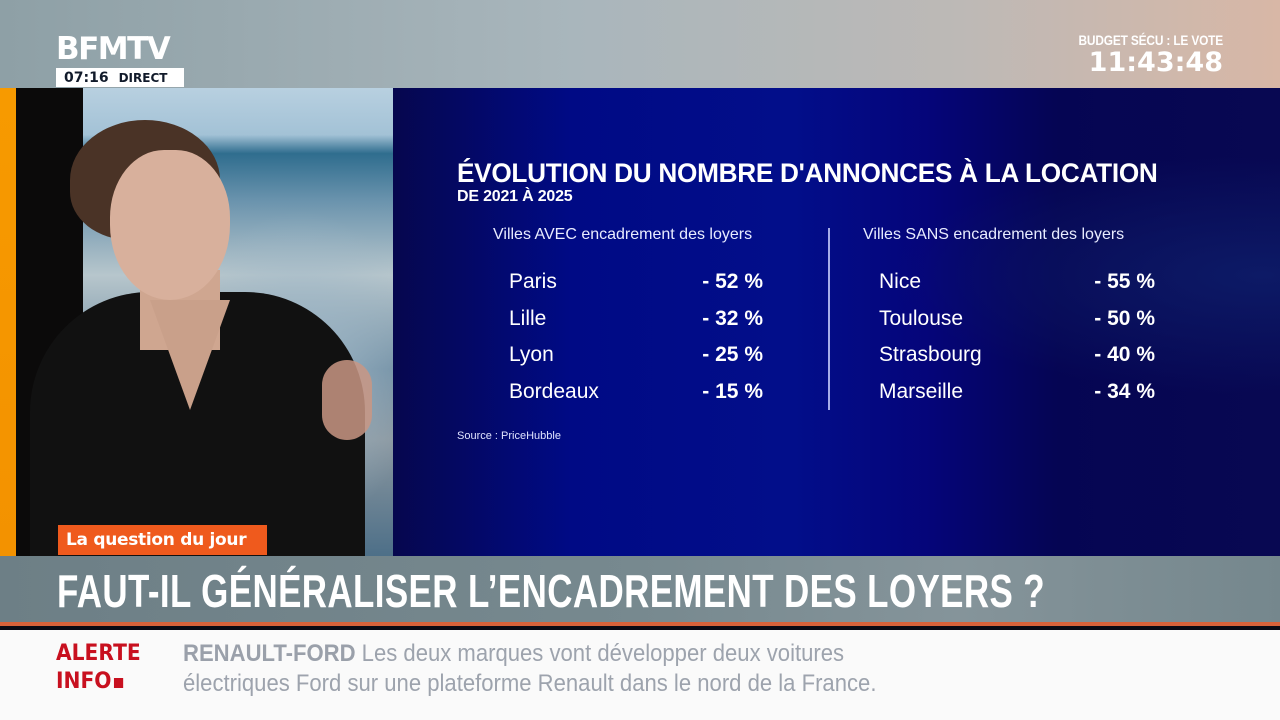  What do you see at coordinates (732, 281) in the screenshot?
I see `change-value: - 52 %` at bounding box center [732, 281].